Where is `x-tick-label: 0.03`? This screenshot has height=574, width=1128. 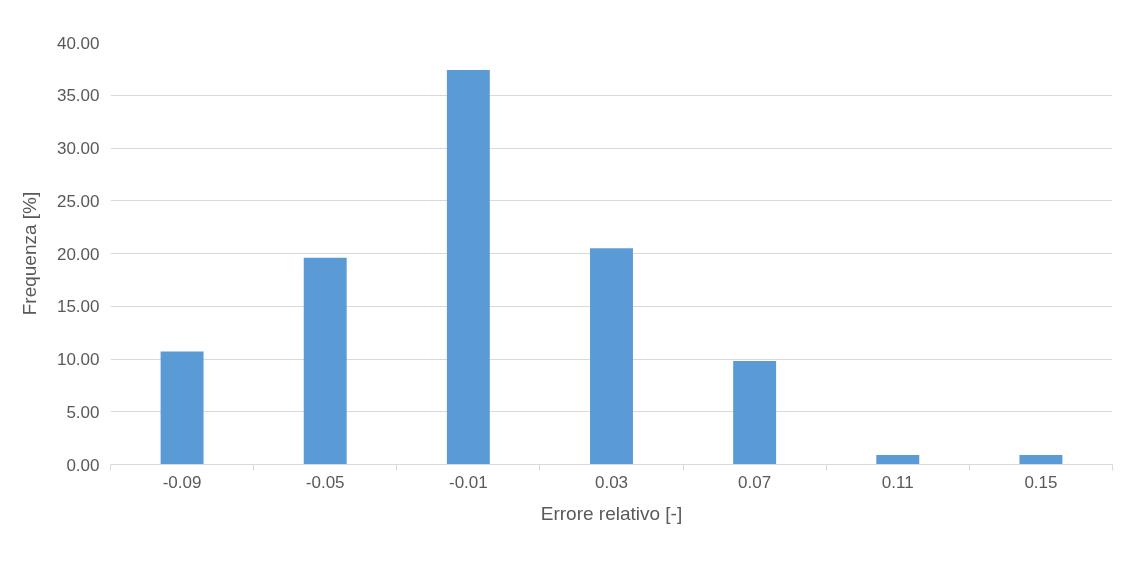
x-tick-label: 0.03 is located at coordinates (611, 482).